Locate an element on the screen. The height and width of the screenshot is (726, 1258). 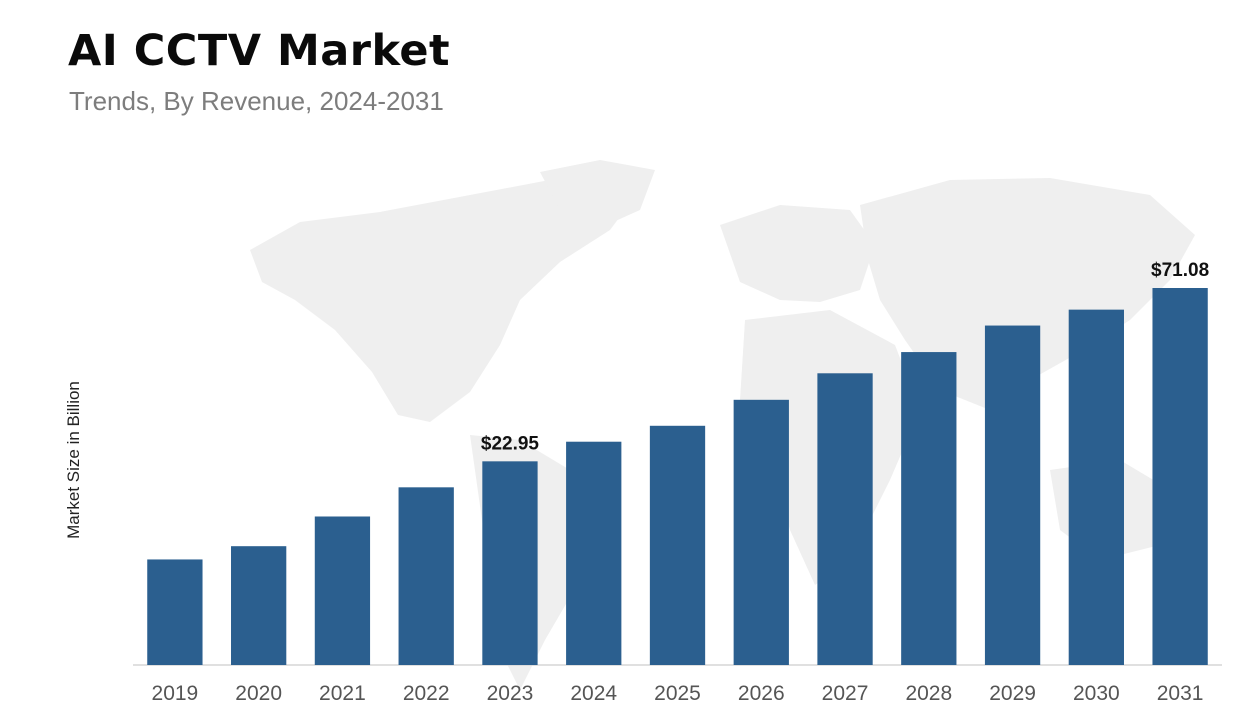
greenland-shape is located at coordinates (597, 194).